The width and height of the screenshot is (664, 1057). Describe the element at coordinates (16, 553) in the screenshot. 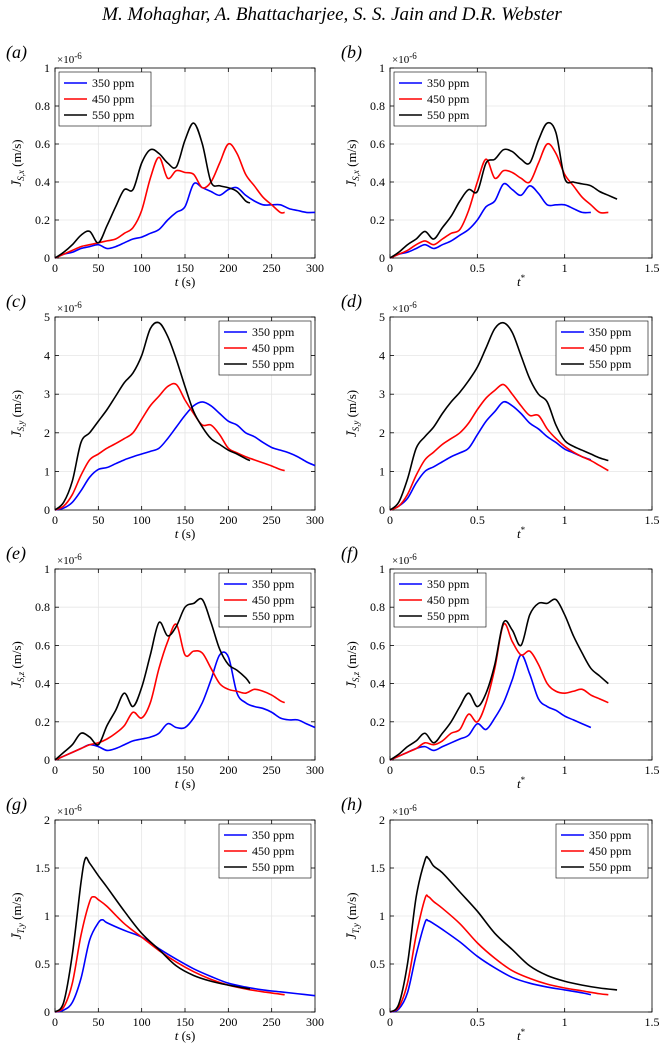

I see `panel-label: (e)` at that location.